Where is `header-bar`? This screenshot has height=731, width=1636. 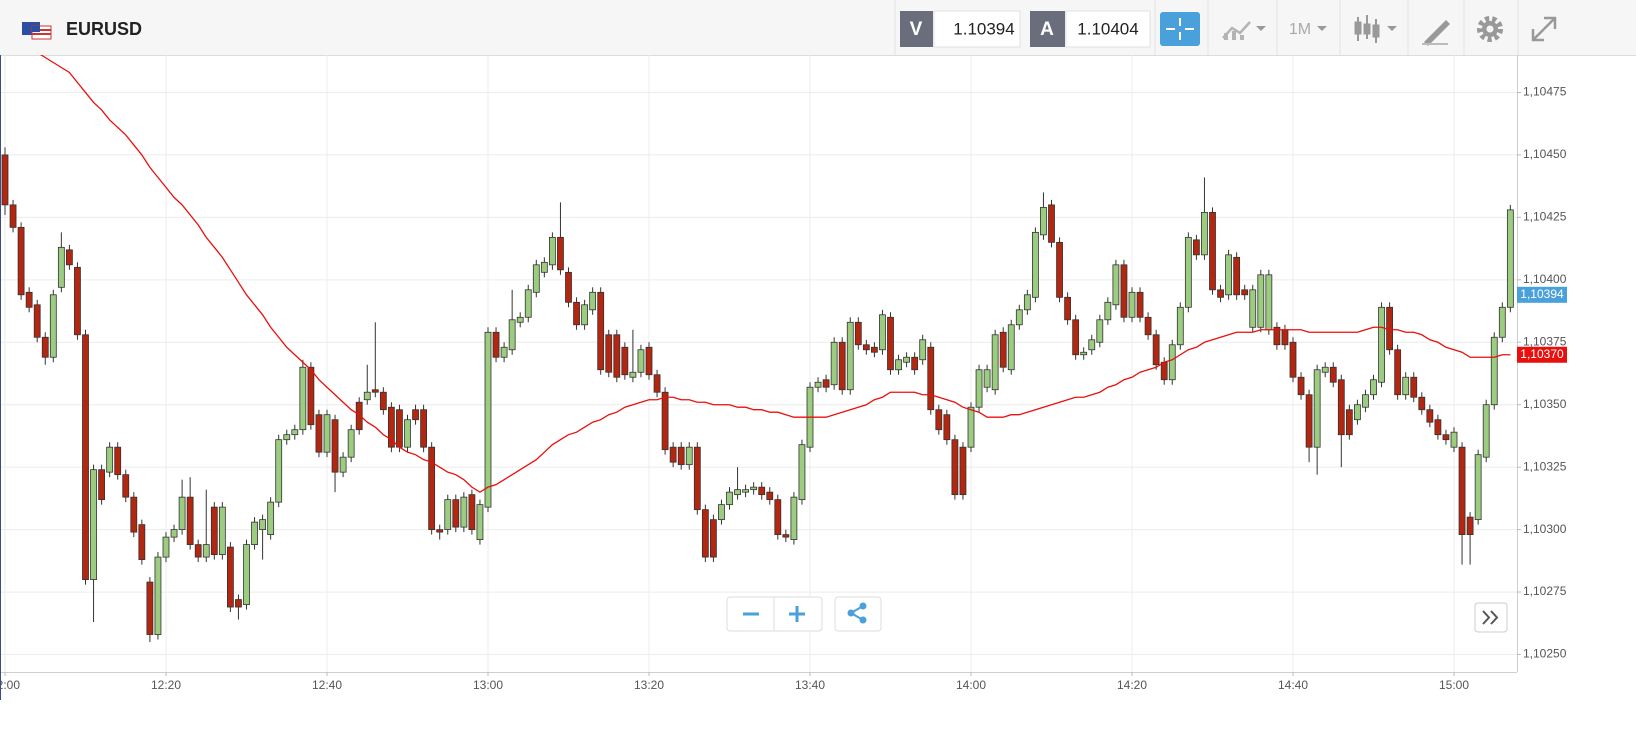
header-bar is located at coordinates (818, 27).